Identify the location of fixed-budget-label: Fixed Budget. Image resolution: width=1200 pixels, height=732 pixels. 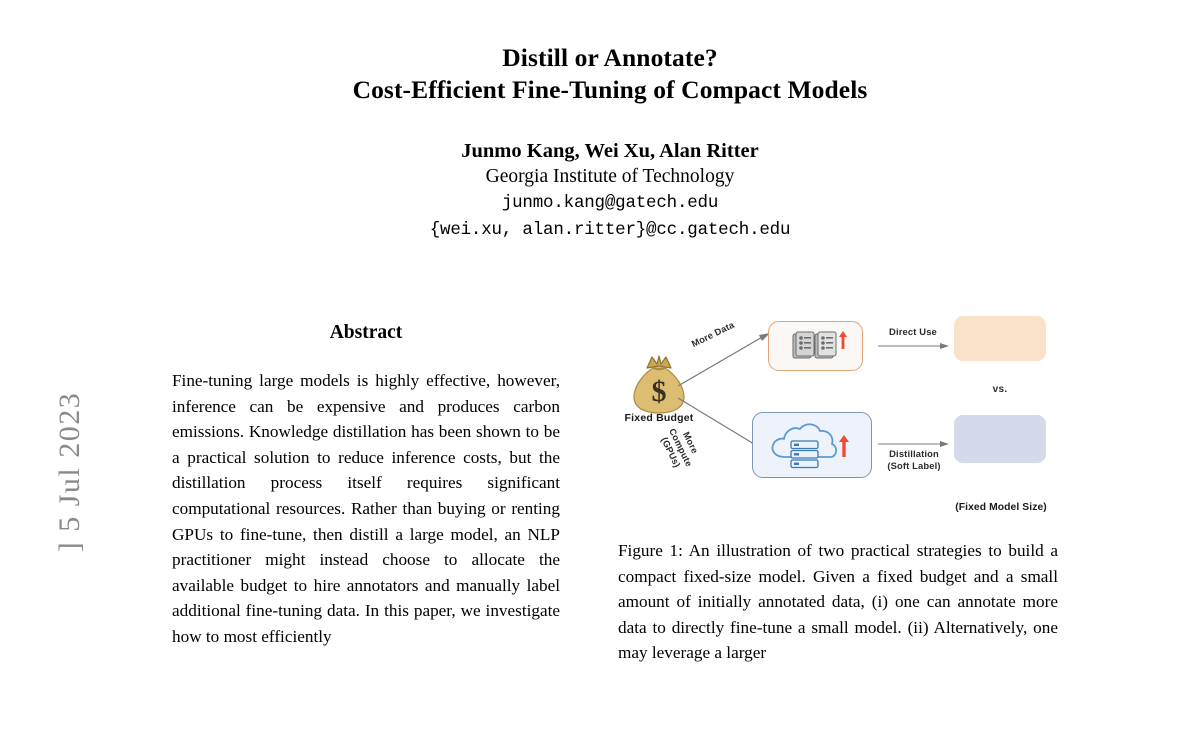
(659, 418).